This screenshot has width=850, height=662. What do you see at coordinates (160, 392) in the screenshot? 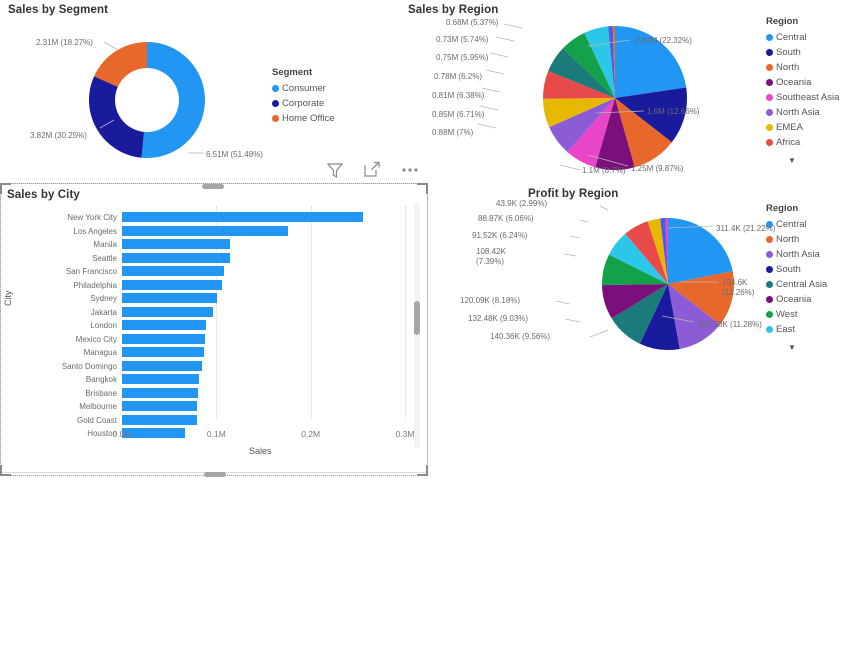
I see `bar-brisbane` at bounding box center [160, 392].